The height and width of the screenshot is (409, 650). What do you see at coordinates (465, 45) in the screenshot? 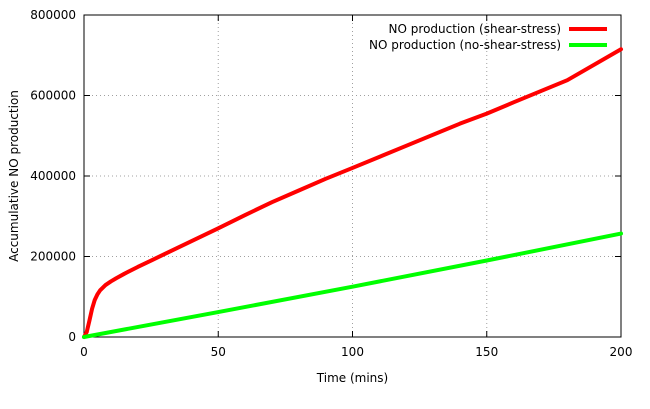
I see `legend-label-2: NO production (no-shear-stress)` at bounding box center [465, 45].